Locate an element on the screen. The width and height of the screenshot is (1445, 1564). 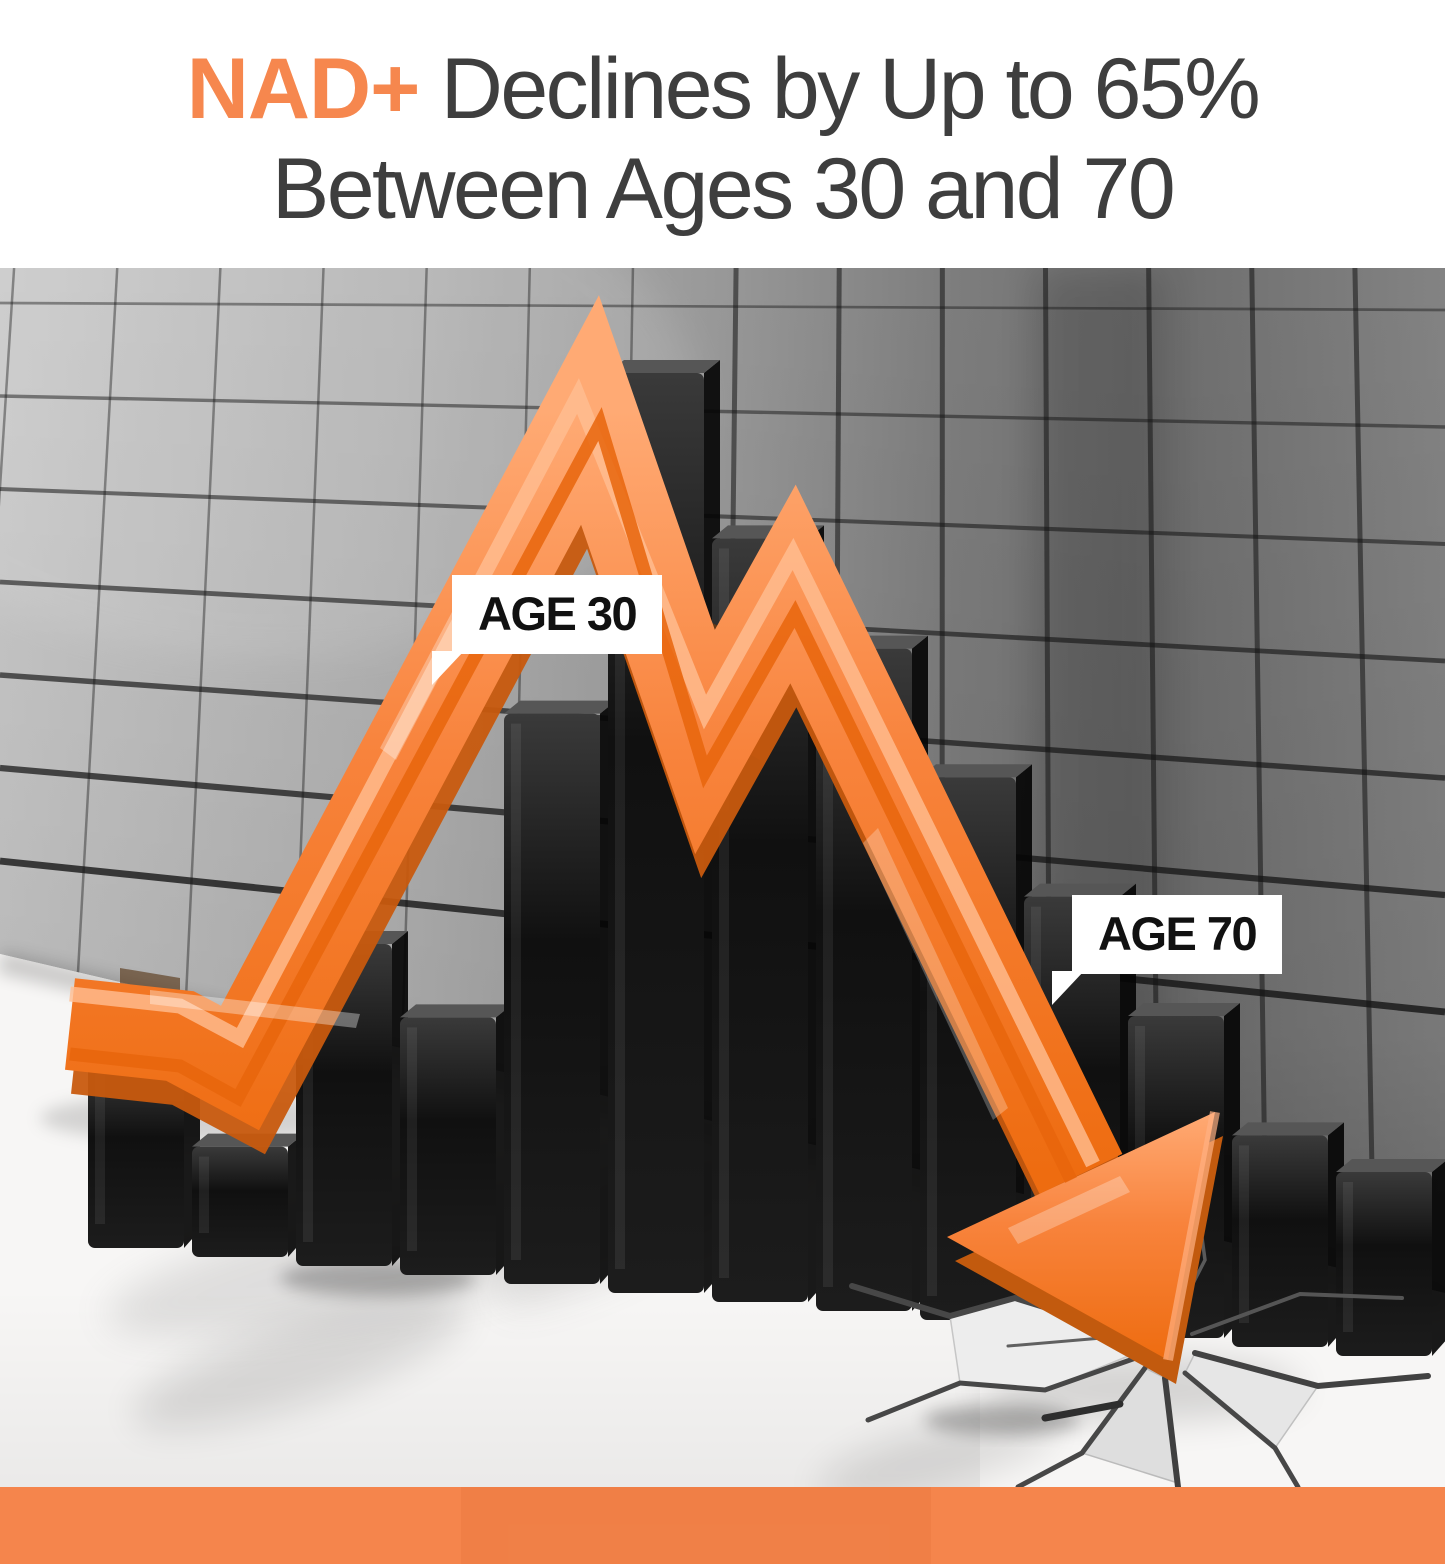
age-30-label: AGE 30 is located at coordinates (558, 613).